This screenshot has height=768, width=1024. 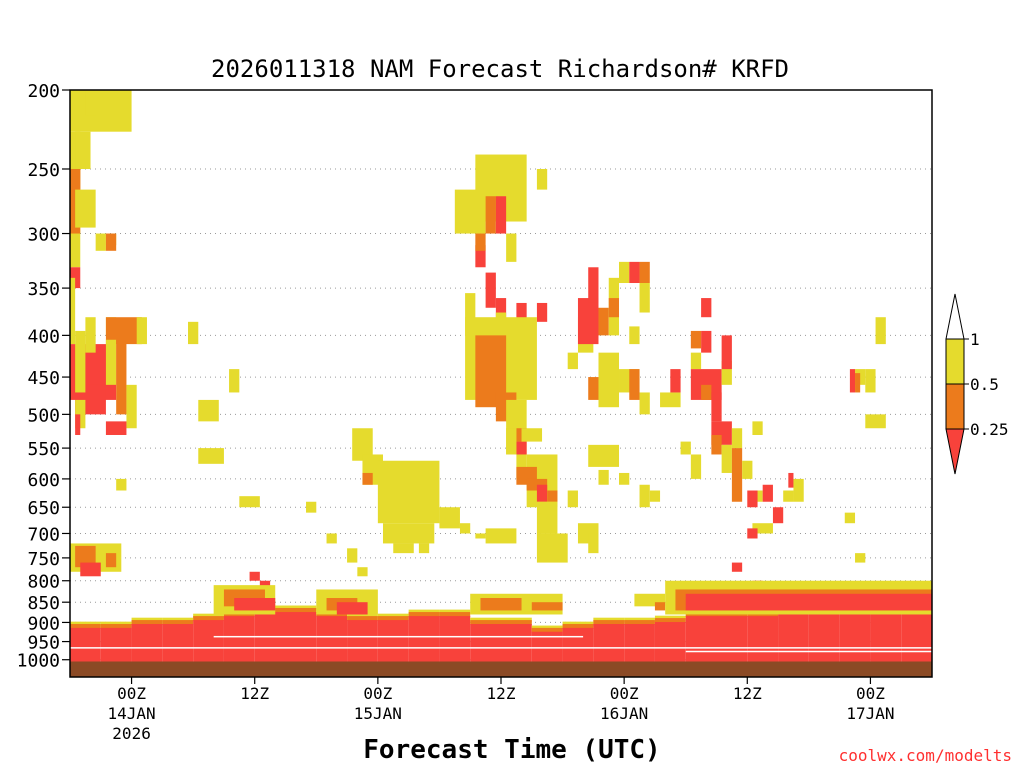 What do you see at coordinates (43, 643) in the screenshot?
I see `y-tick-label: 950` at bounding box center [43, 643].